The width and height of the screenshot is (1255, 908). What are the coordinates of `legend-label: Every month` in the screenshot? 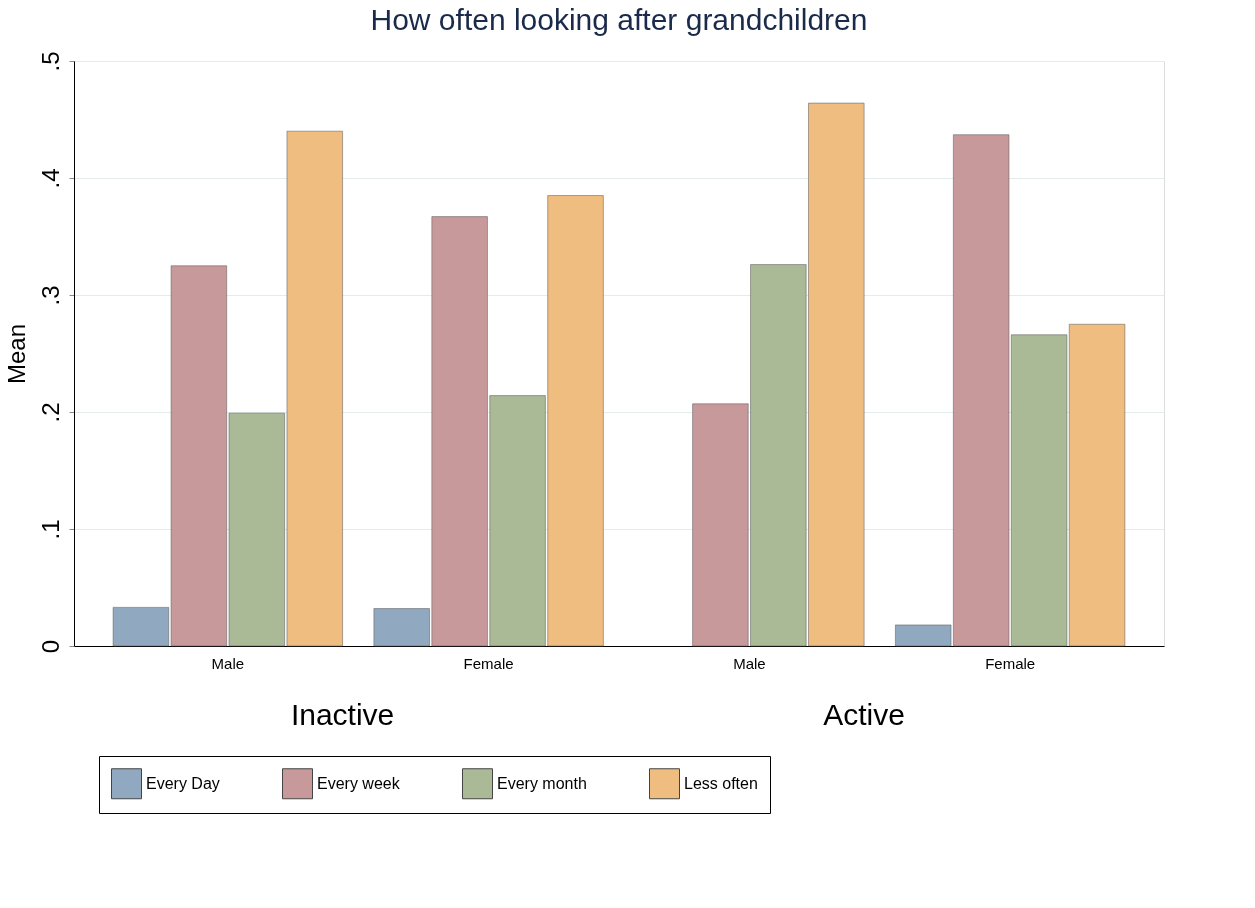 It's located at (542, 783).